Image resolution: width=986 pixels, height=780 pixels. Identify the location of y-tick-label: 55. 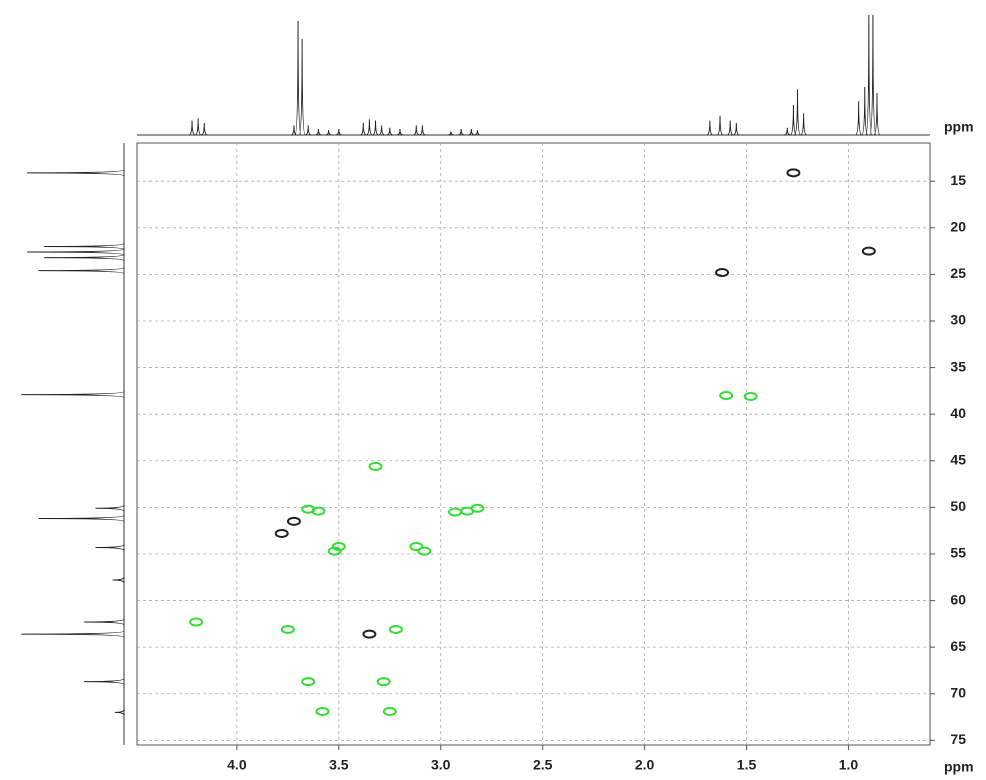
(958, 553).